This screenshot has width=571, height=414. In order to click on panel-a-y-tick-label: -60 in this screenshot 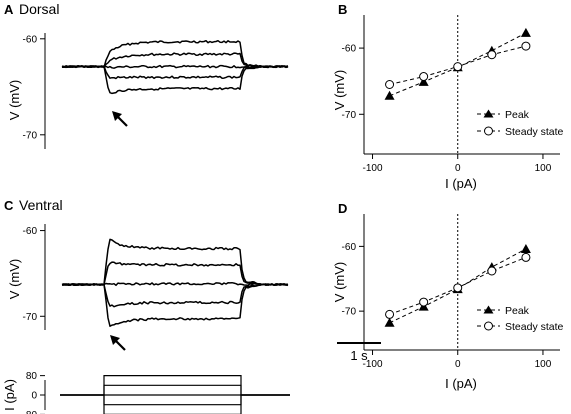, I will do `click(30, 39)`.